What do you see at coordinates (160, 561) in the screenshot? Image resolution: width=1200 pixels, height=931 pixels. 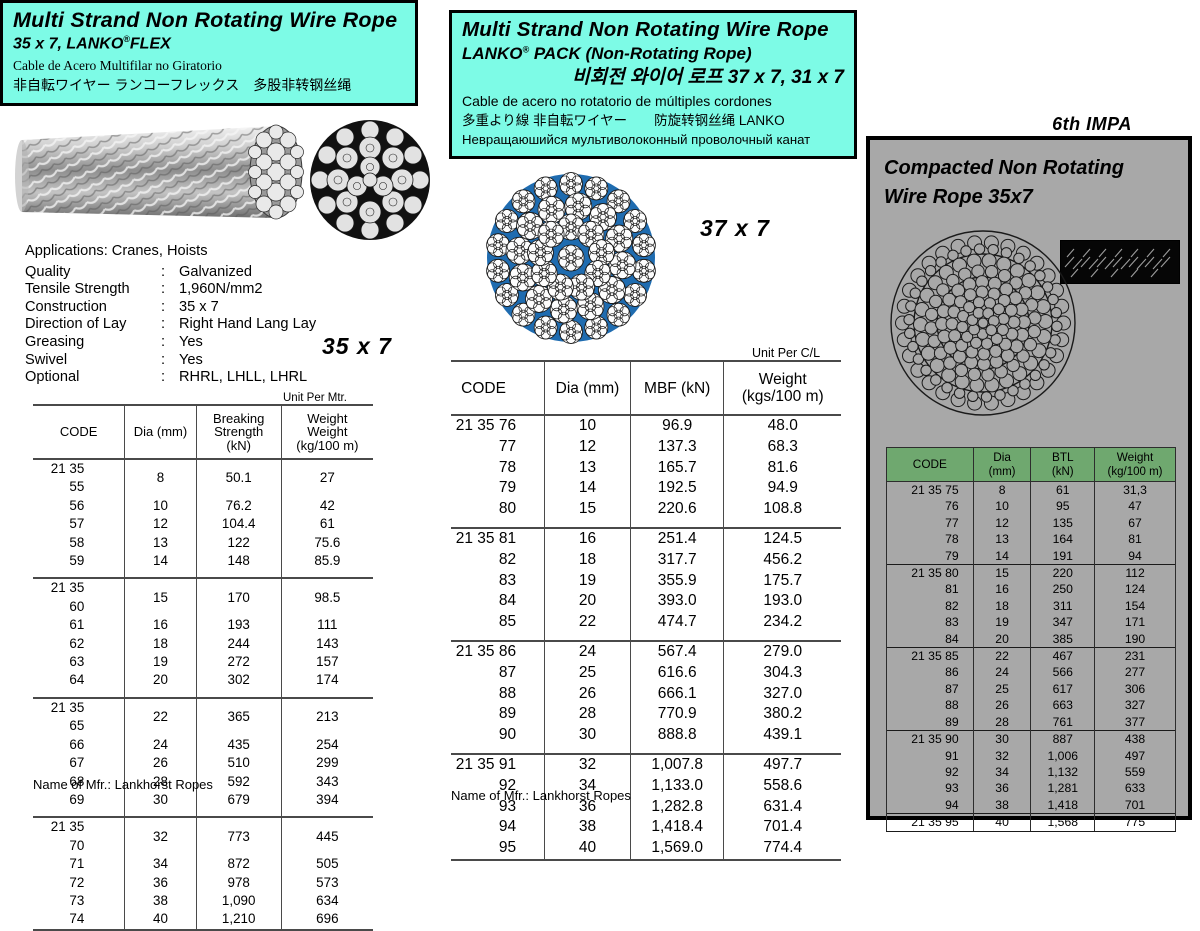 I see `cell-dia: 14` at bounding box center [160, 561].